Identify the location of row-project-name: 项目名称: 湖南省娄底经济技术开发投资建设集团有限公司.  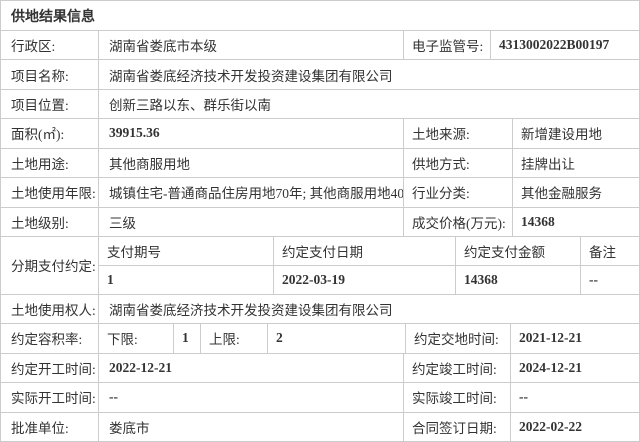
(320, 75).